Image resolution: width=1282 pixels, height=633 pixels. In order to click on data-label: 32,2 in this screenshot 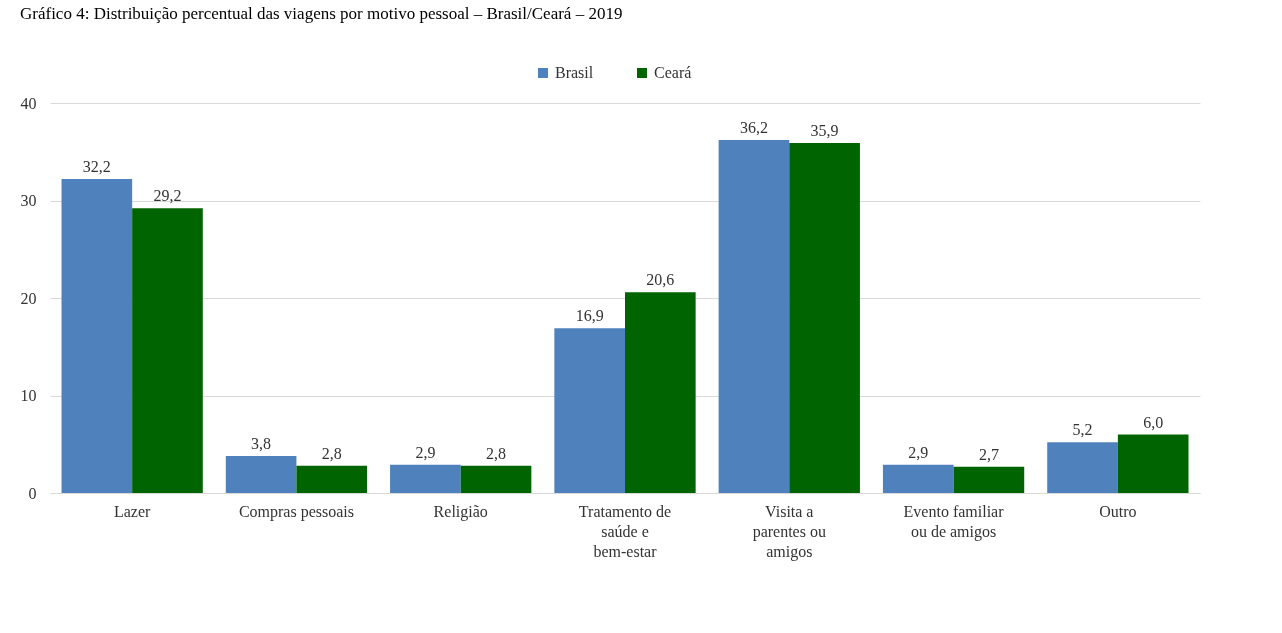, I will do `click(96, 167)`.